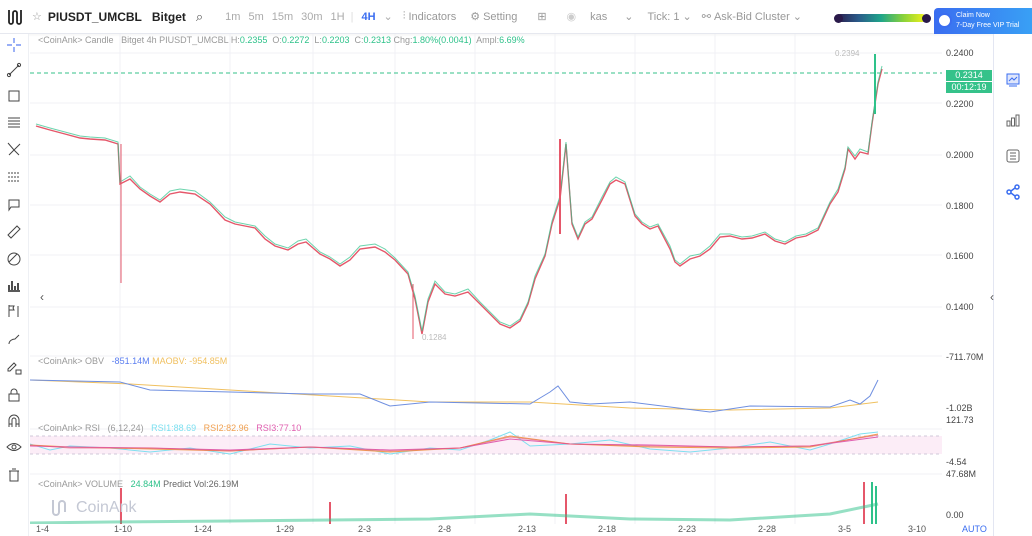 The width and height of the screenshot is (1032, 536). I want to click on timeframe-1h: 1H, so click(337, 16).